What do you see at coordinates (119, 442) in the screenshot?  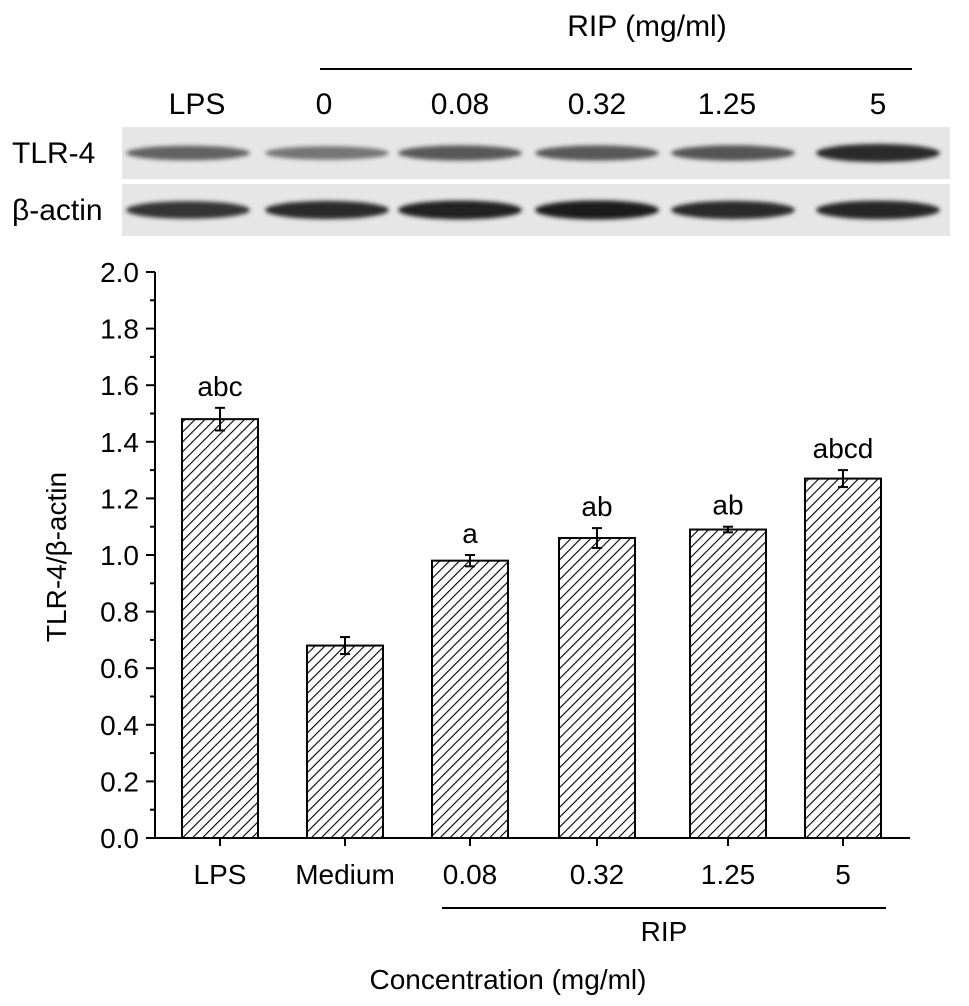 I see `y-tick-label: 1.4` at bounding box center [119, 442].